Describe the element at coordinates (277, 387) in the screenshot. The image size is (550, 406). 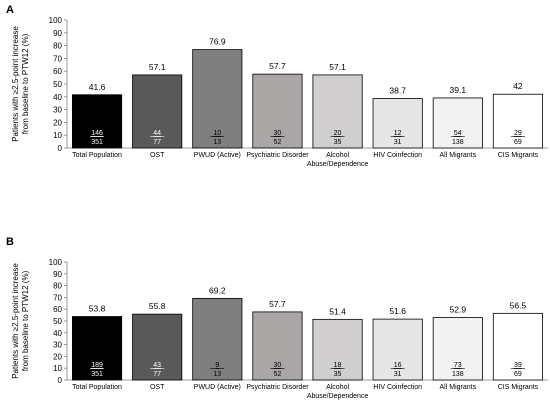
I see `chart-b-category-label: Psychiatric Disorder` at that location.